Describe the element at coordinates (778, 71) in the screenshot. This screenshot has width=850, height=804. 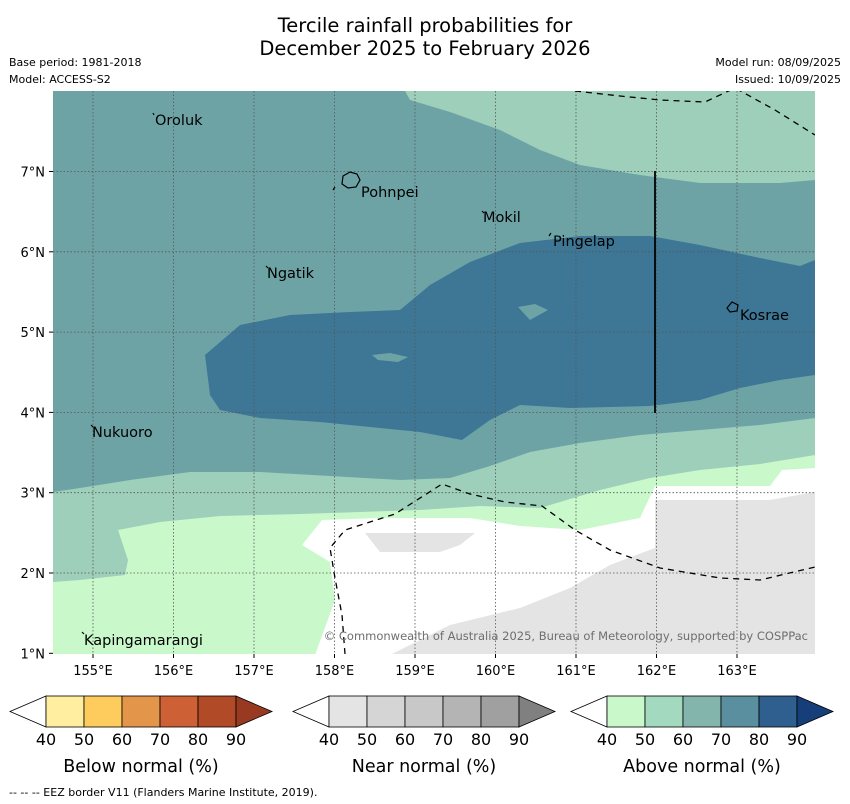
I see `meta-right: Model run: 08/09/2025 Issued: 10/09/2025` at that location.